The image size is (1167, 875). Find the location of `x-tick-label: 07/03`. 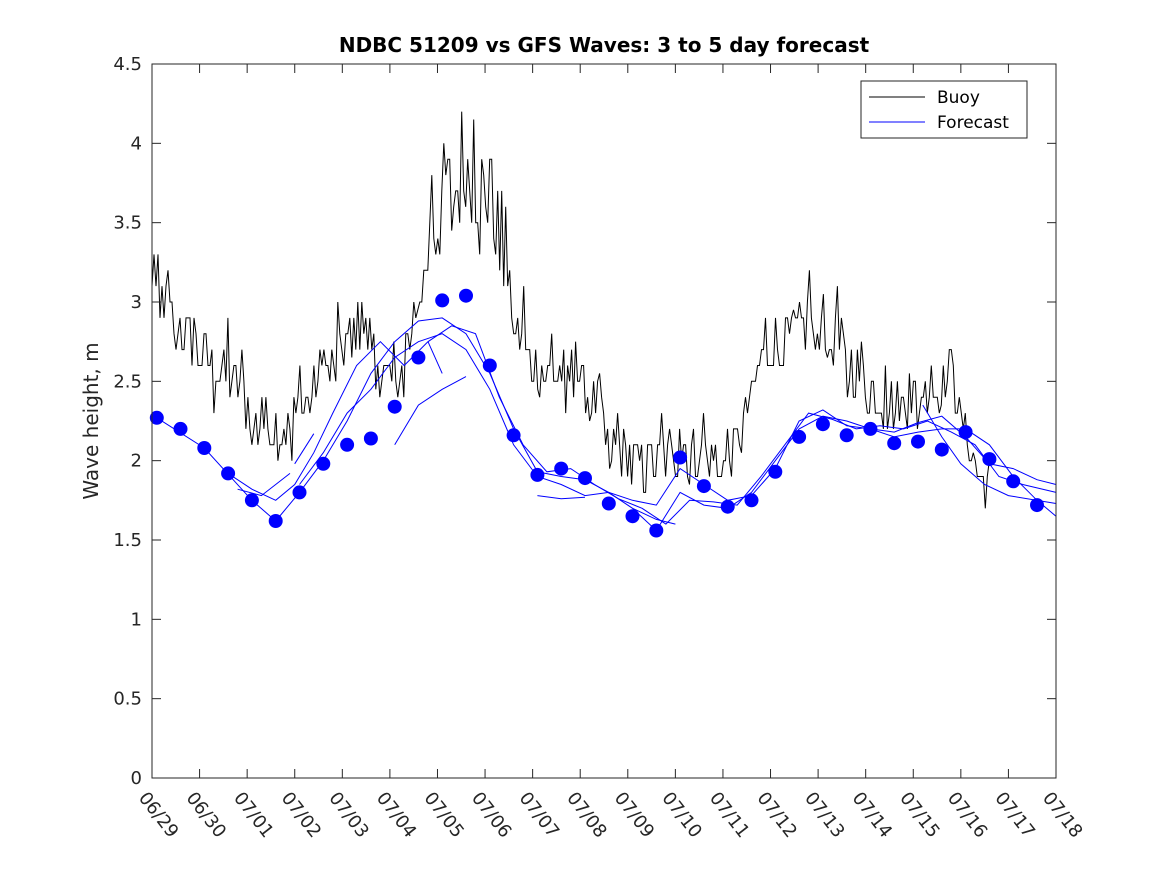

x-tick-label: 07/03 is located at coordinates (348, 815).